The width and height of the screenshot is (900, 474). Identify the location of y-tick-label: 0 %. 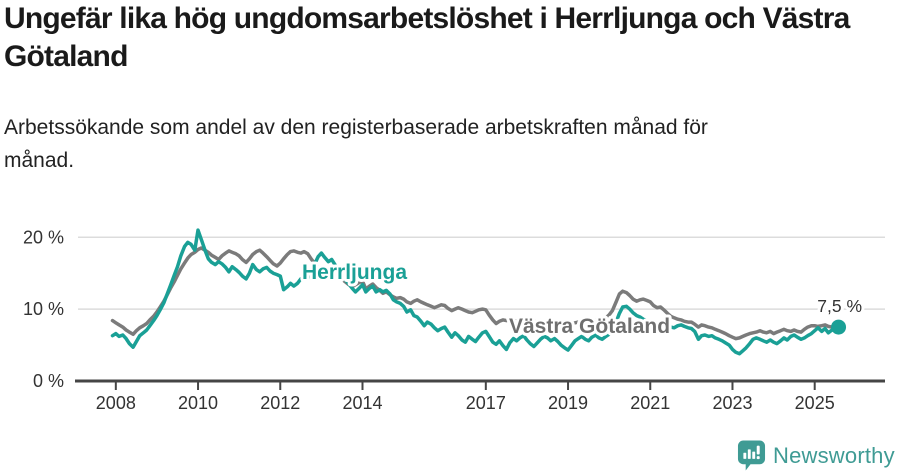
(48, 381).